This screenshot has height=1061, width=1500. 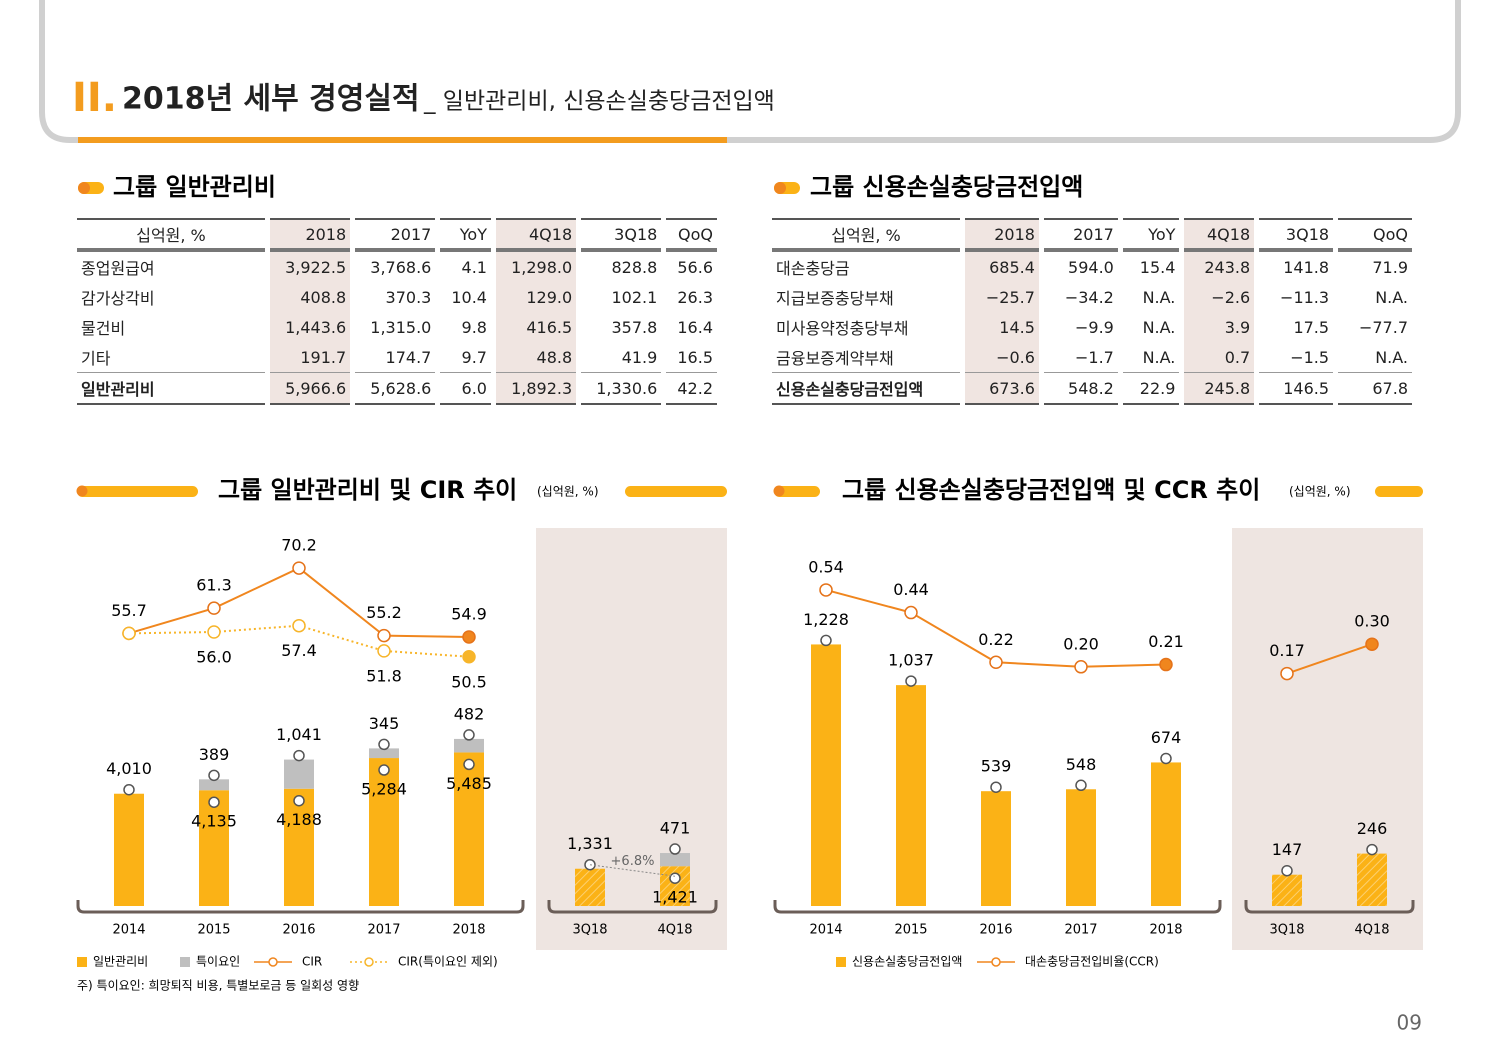 What do you see at coordinates (408, 357) in the screenshot?
I see `cell: 174.7` at bounding box center [408, 357].